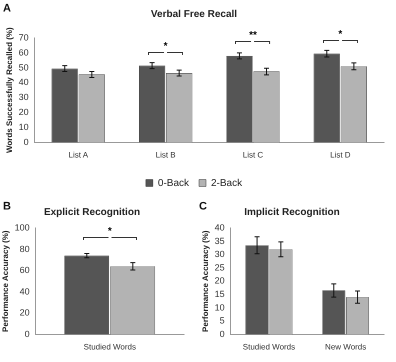  What do you see at coordinates (219, 241) in the screenshot?
I see `y-tick-label: 35` at bounding box center [219, 241].